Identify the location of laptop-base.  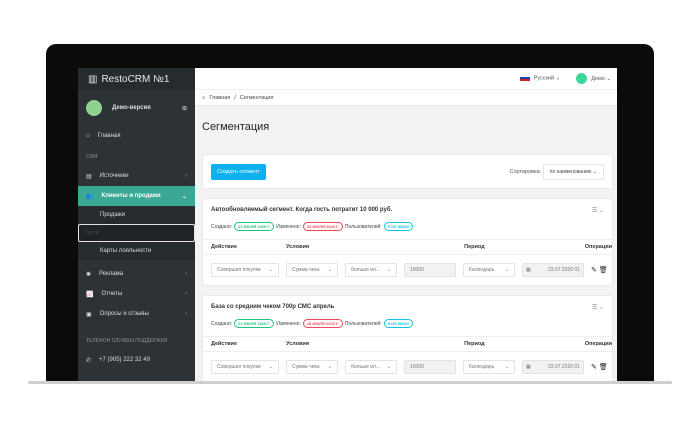
(350, 382).